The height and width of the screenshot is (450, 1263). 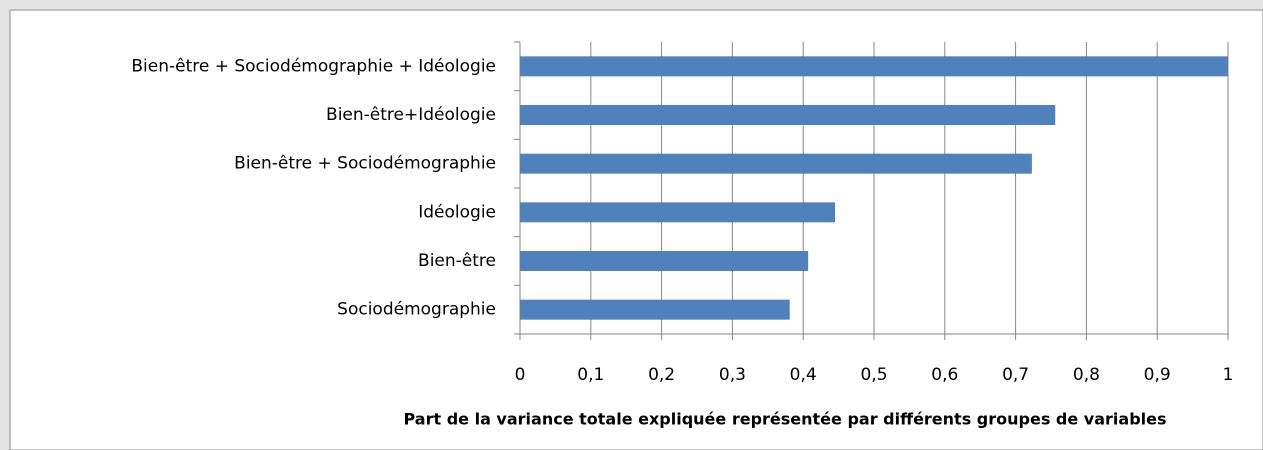 I want to click on x-tick-label: 0,2, so click(x=661, y=375).